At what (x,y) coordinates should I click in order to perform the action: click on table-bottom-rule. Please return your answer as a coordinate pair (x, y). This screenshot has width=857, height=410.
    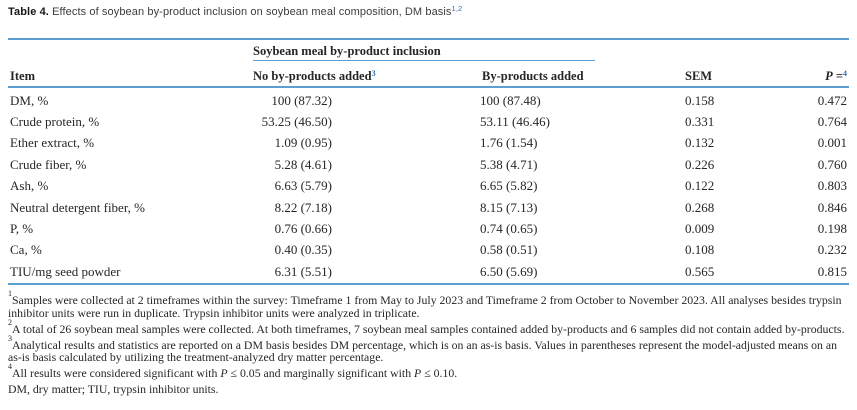
    Looking at the image, I should click on (428, 284).